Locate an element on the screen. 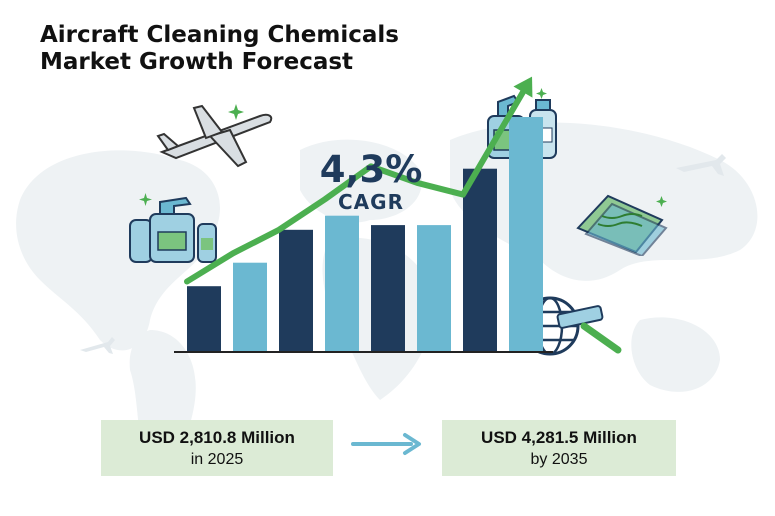  start-period: in 2025 is located at coordinates (217, 459).